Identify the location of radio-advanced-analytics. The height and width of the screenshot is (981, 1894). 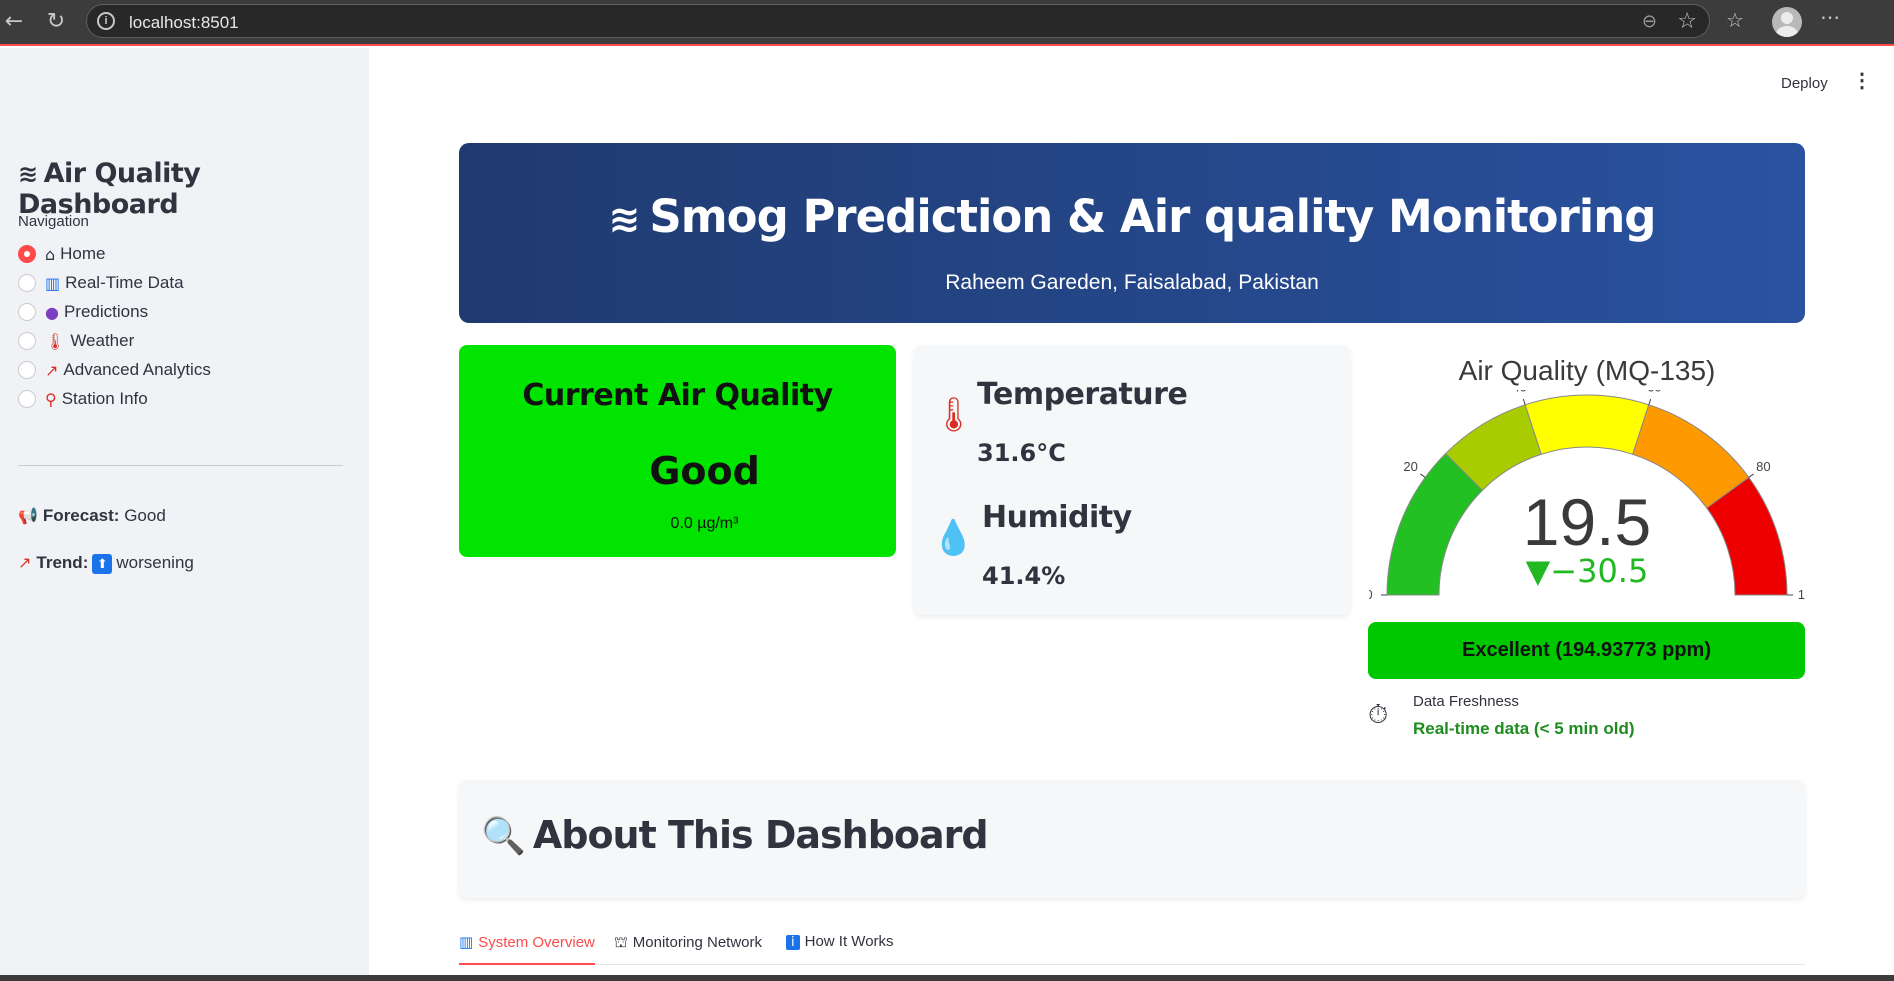
(27, 370).